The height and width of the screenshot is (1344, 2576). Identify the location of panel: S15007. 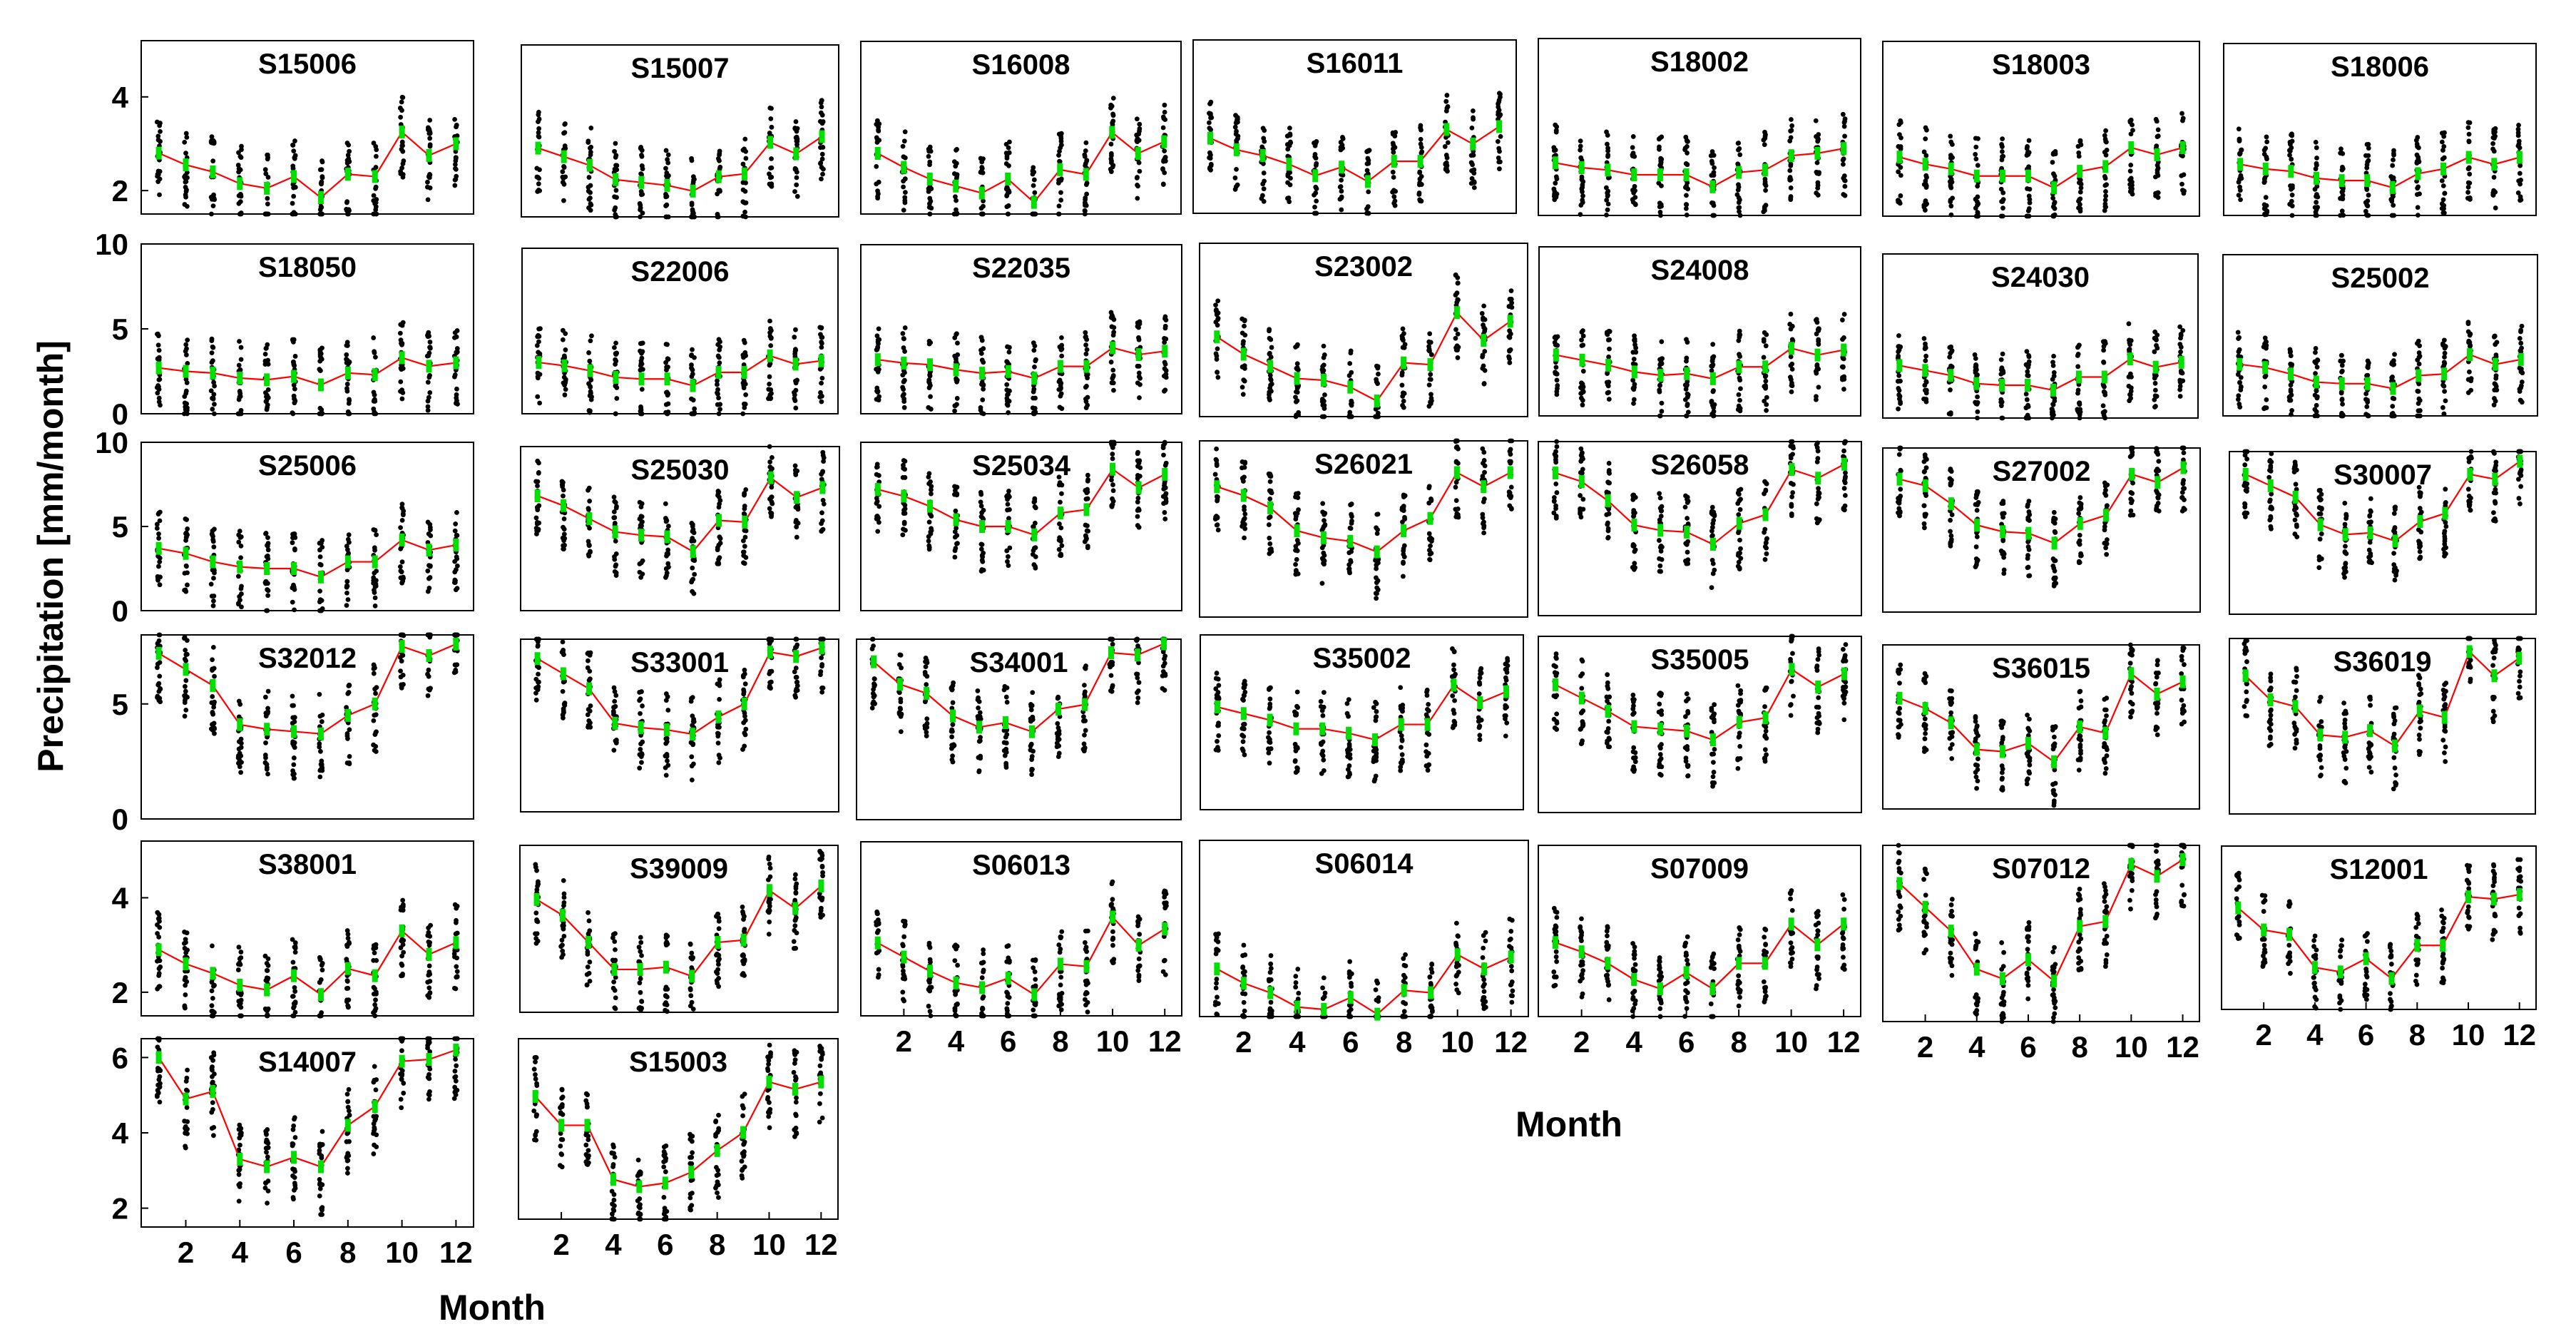
(680, 132).